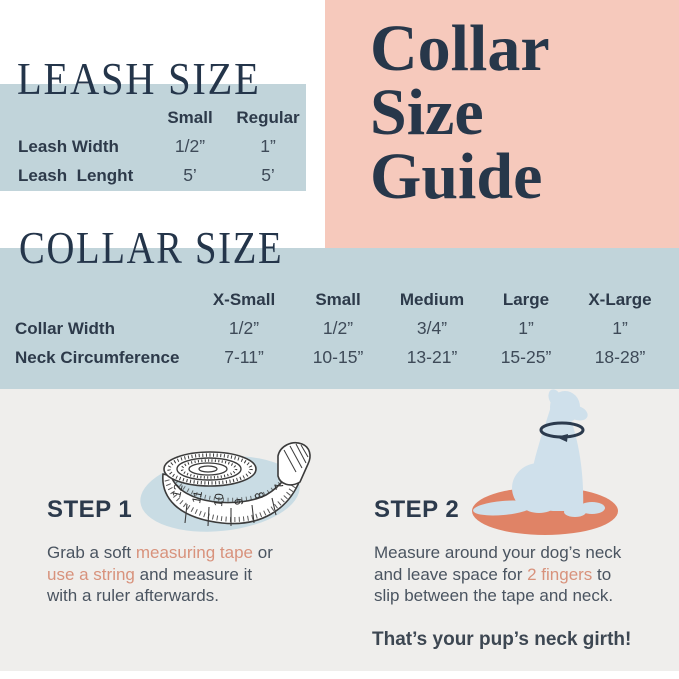 Image resolution: width=679 pixels, height=679 pixels. I want to click on measuring-tape-illustration: 12 11 10 9 8 7, so click(225, 486).